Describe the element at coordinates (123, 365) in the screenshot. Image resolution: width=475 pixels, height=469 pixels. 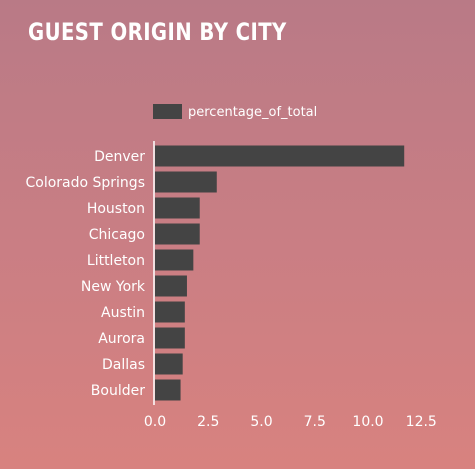
I see `category-label: Dallas` at that location.